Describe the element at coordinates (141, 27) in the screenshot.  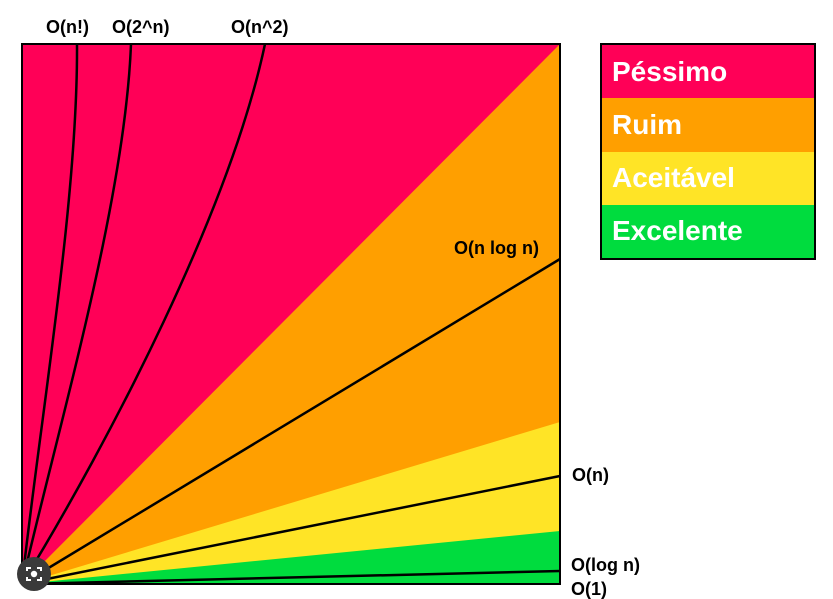
I see `label-exponential: O(2^n)` at that location.